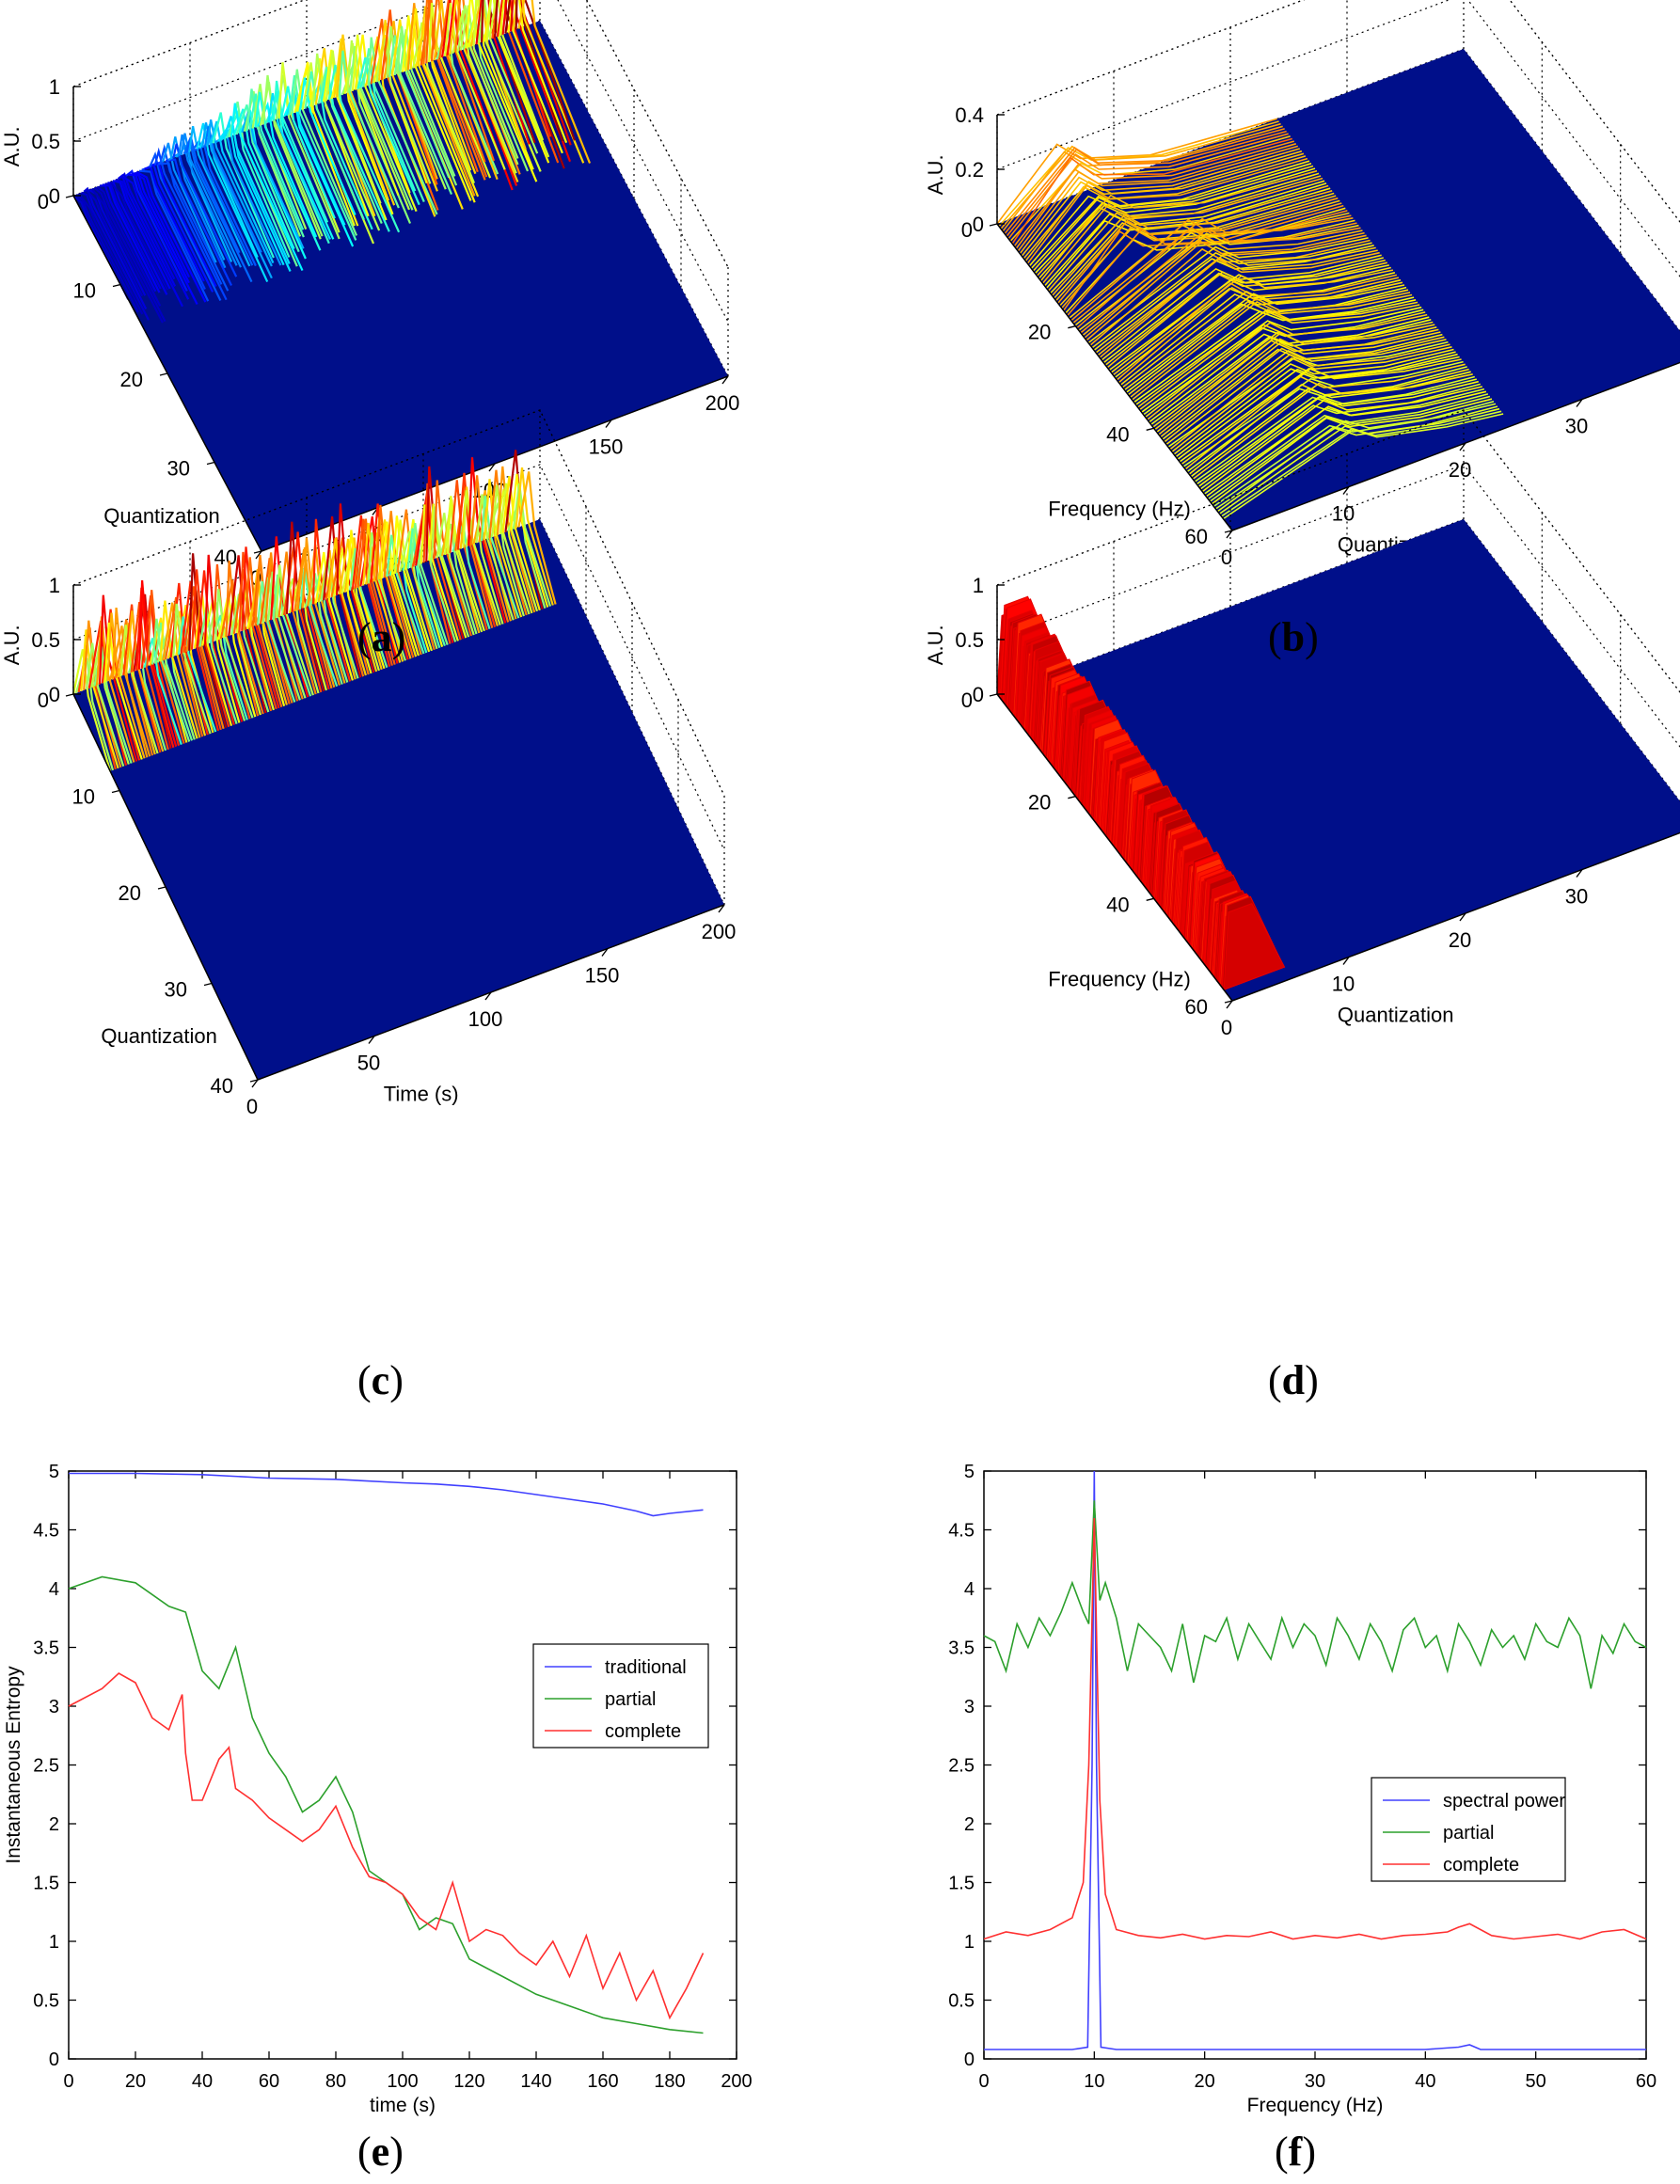 The width and height of the screenshot is (1680, 2184). Describe the element at coordinates (1315, 1760) in the screenshot. I see `series-lines` at that location.